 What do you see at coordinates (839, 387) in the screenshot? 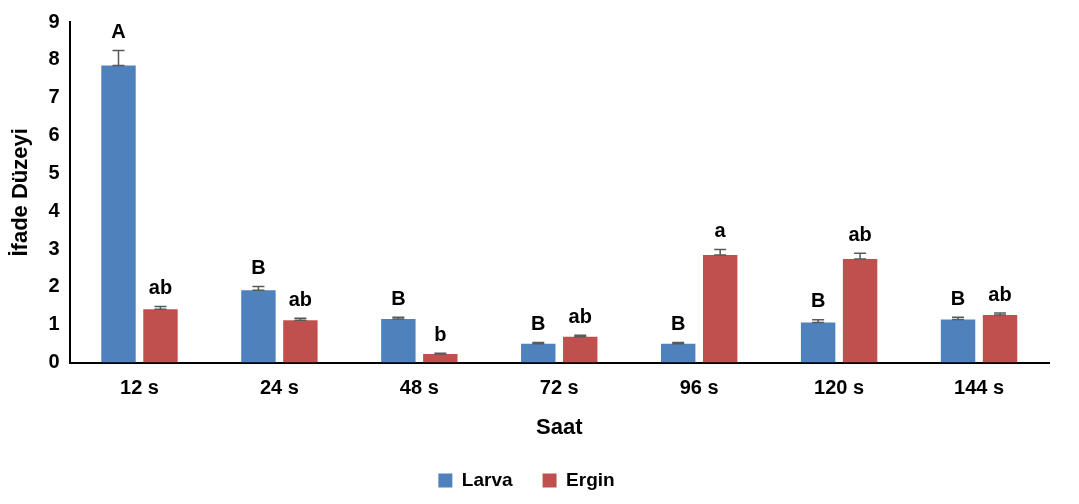
I see `x-tick-label: 120 s` at bounding box center [839, 387].